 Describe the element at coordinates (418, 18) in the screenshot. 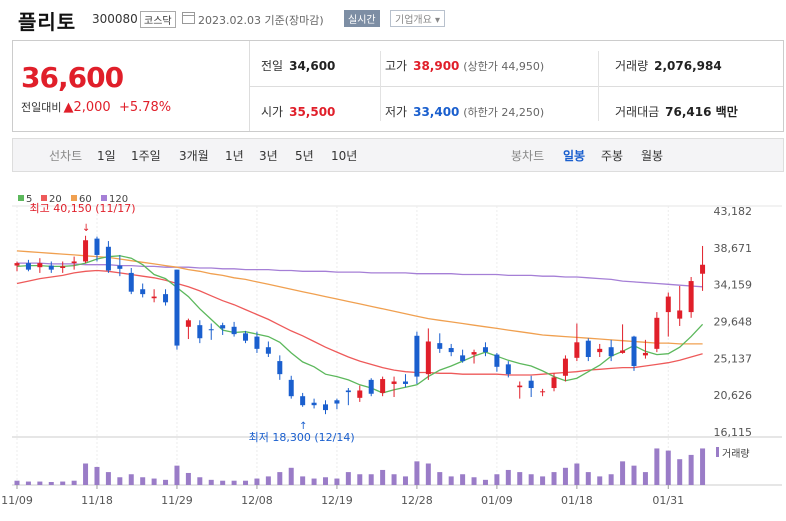

I see `company-info-button: 기업개요 ▾` at that location.